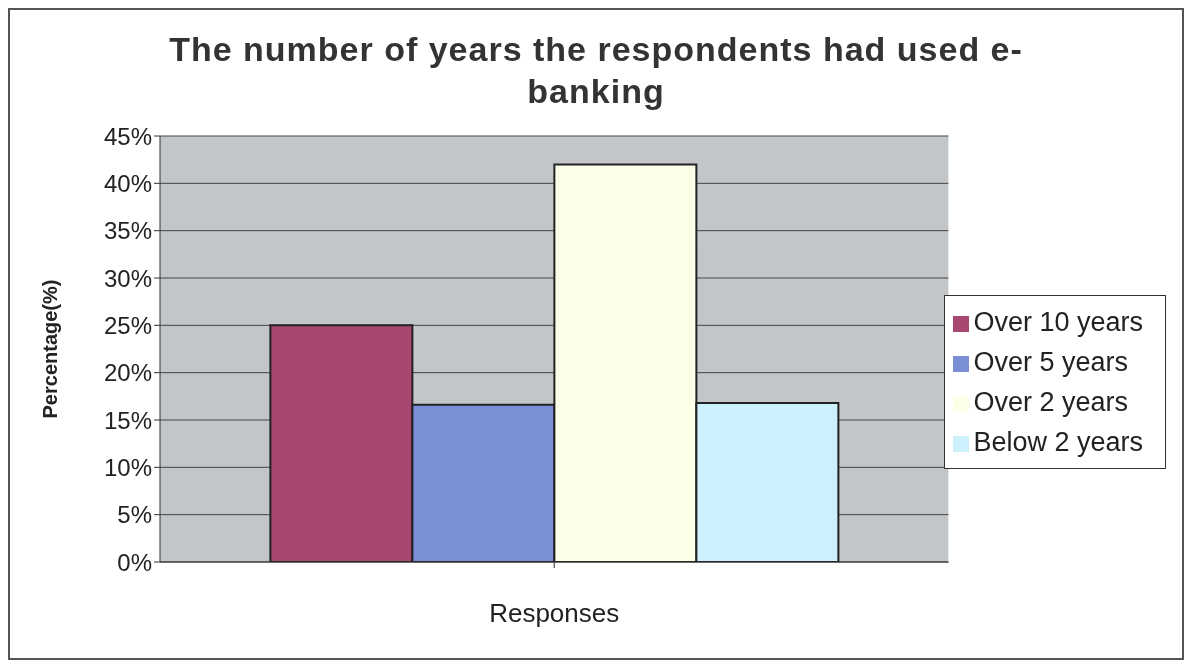 This screenshot has height=668, width=1192. What do you see at coordinates (127, 467) in the screenshot?
I see `y-tick-label: 10%` at bounding box center [127, 467].